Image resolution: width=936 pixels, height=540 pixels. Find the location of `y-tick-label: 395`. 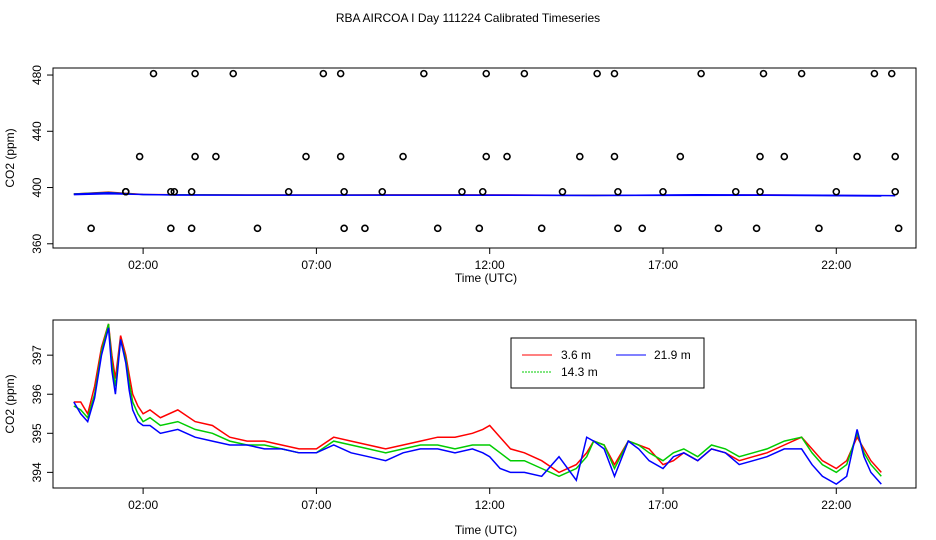

y-tick-label: 395 is located at coordinates (37, 433).